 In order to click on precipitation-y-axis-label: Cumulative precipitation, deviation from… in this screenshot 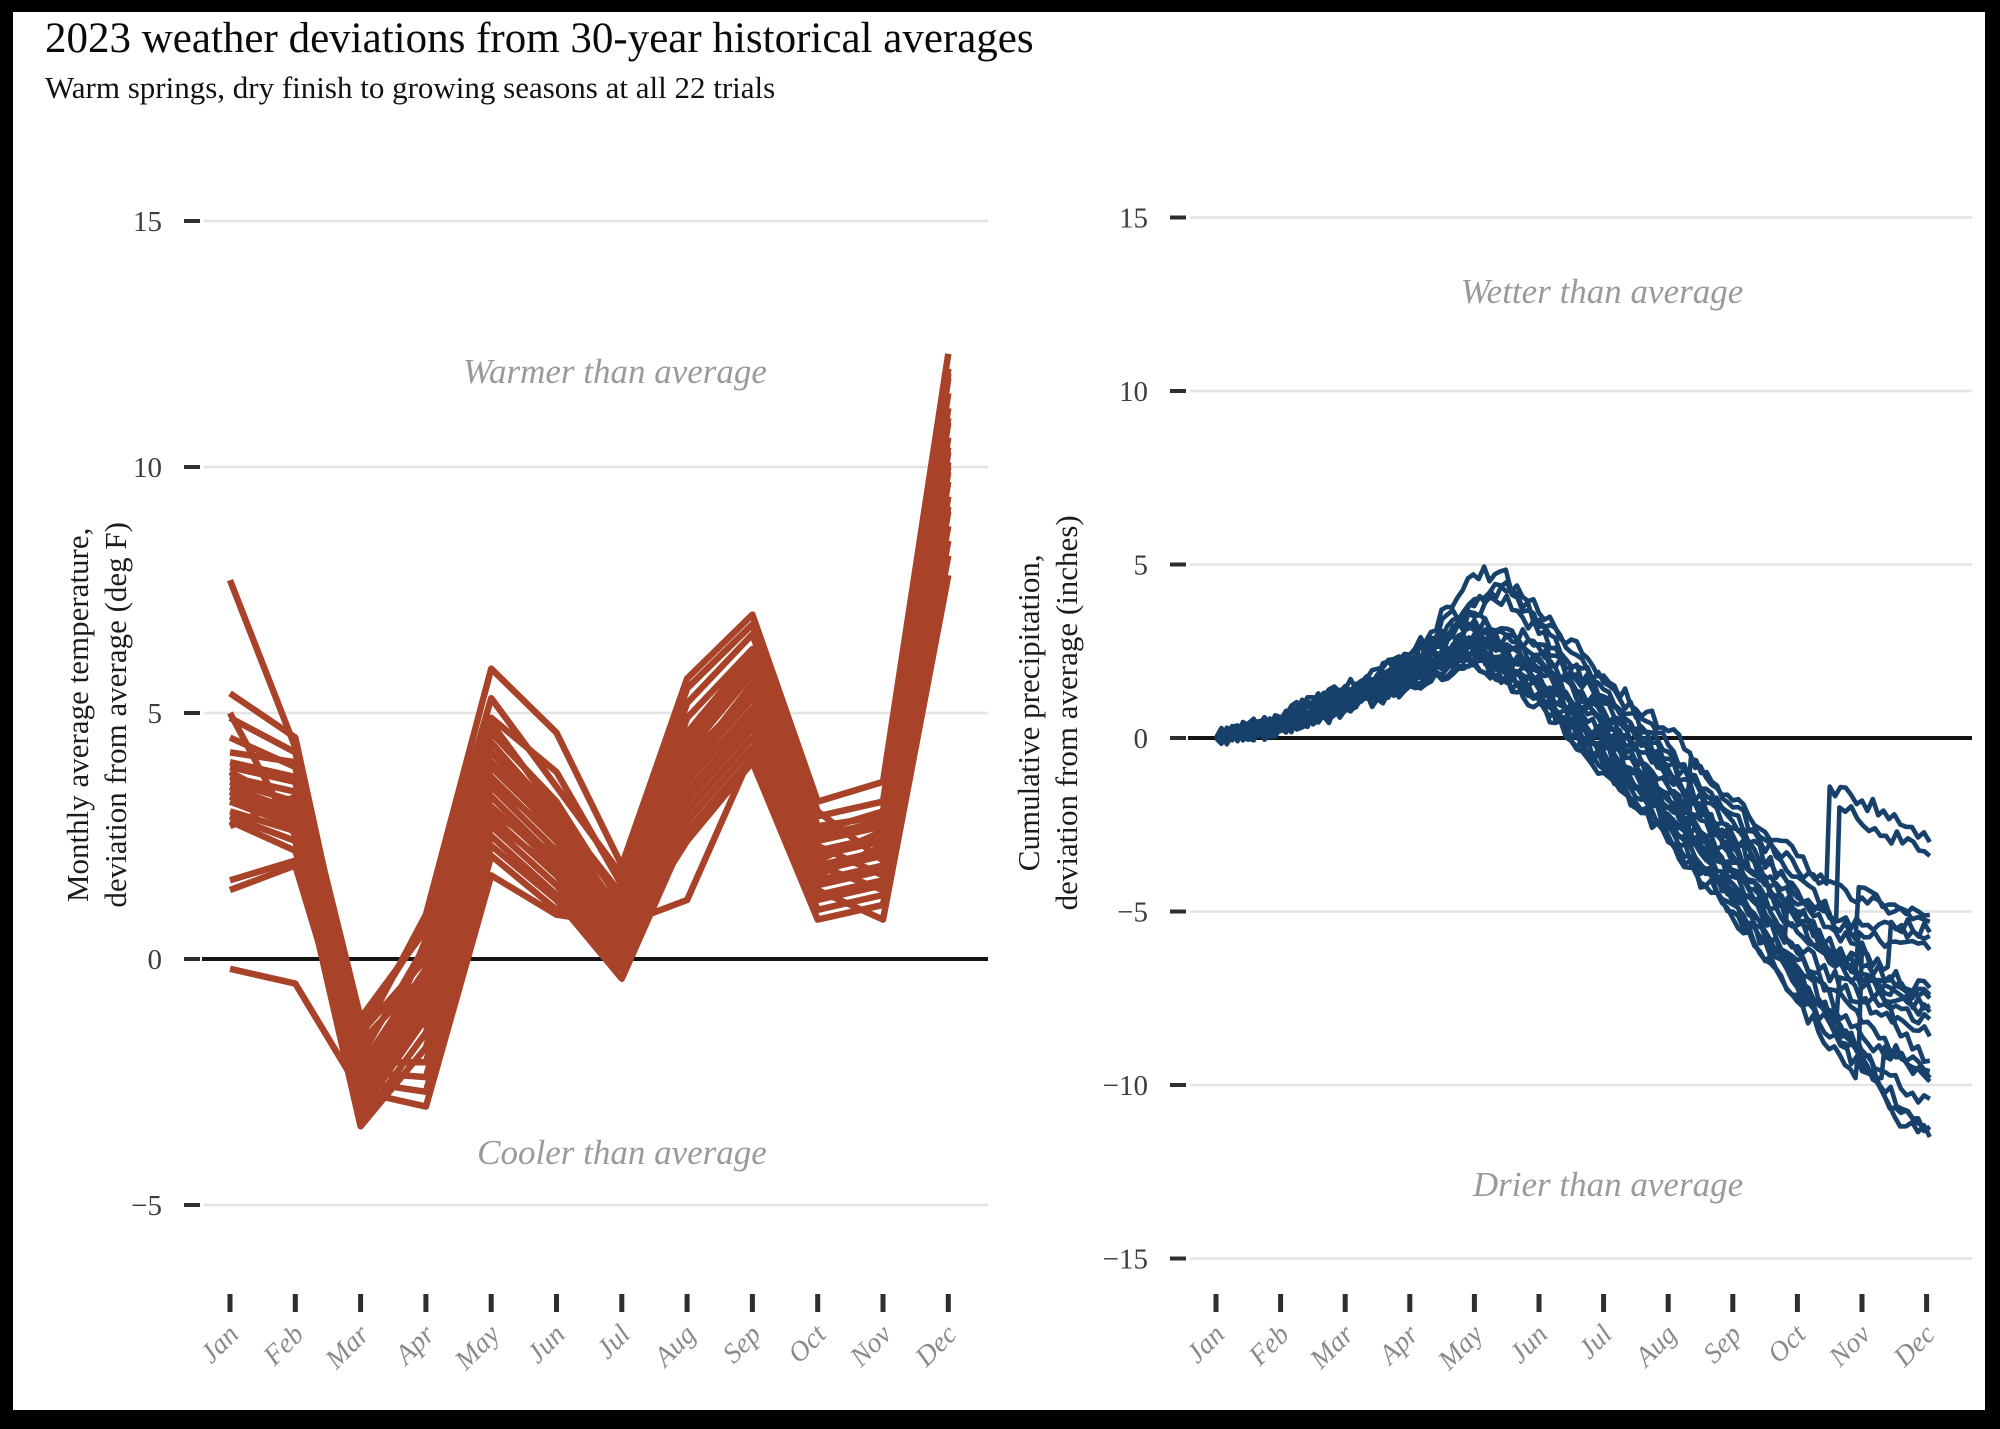, I will do `click(1048, 713)`.